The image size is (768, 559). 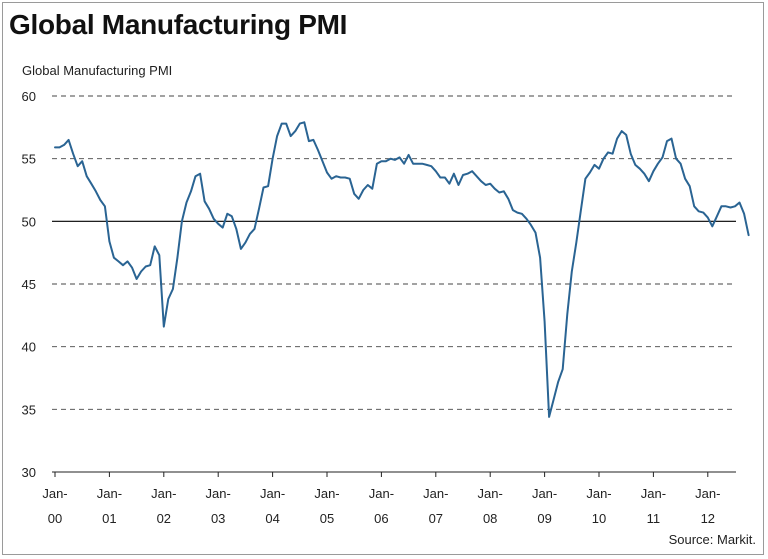 What do you see at coordinates (109, 518) in the screenshot?
I see `x-tick-label-bottom: 01` at bounding box center [109, 518].